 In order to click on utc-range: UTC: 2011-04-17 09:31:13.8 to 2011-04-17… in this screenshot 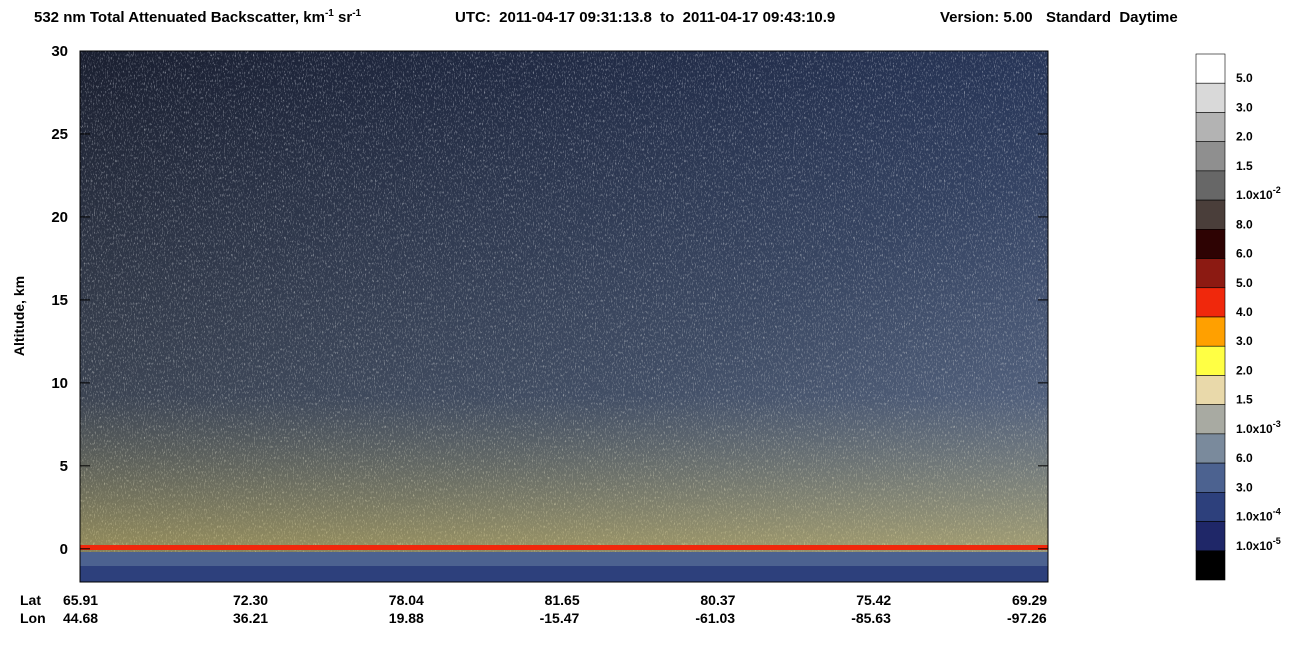, I will do `click(645, 17)`.